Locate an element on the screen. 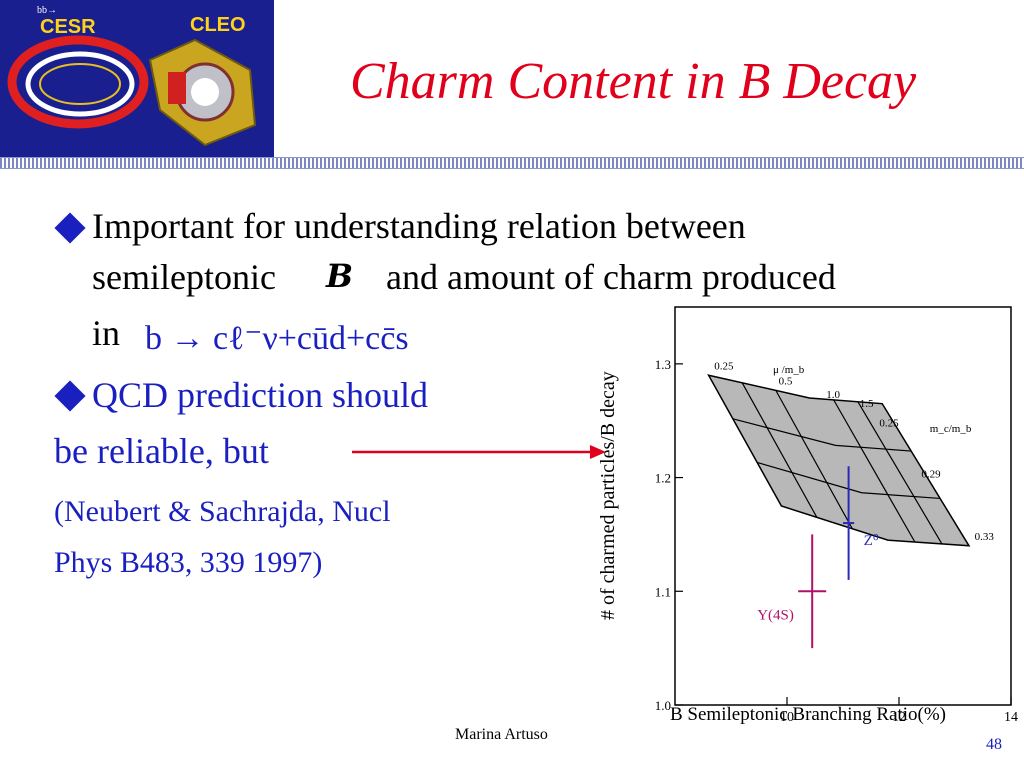 The image size is (1024, 768). point-label: Z⁰ is located at coordinates (871, 541).